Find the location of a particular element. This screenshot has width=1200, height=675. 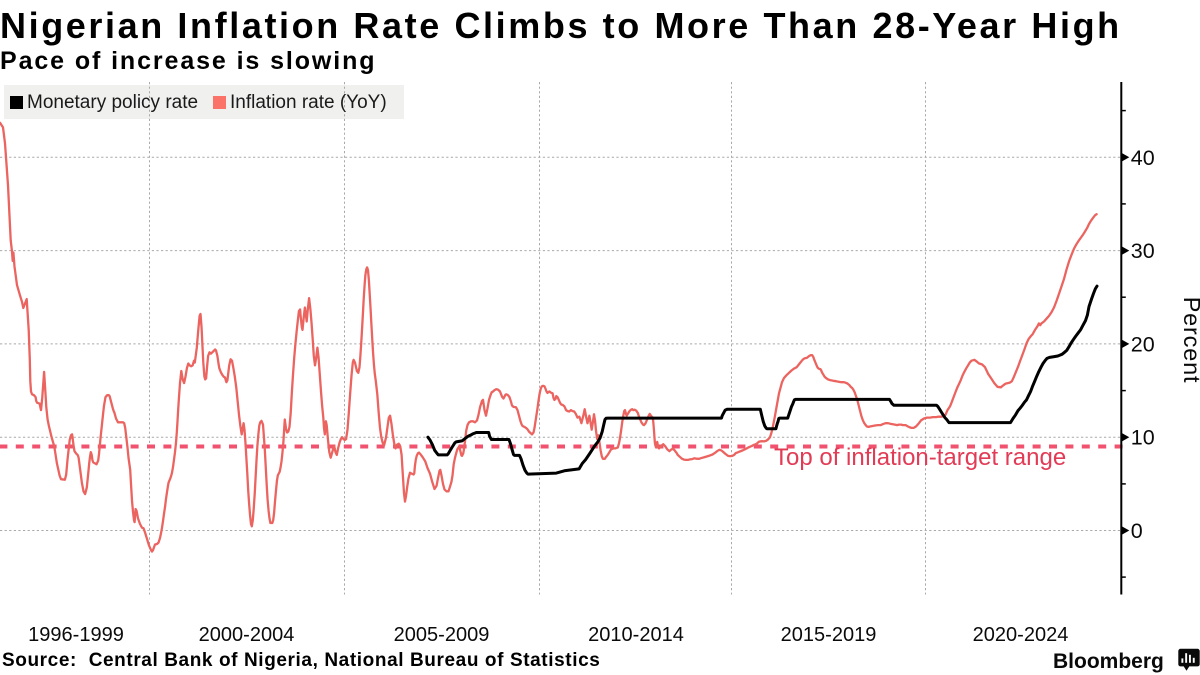

svg-text: 40 is located at coordinates (1143, 158).